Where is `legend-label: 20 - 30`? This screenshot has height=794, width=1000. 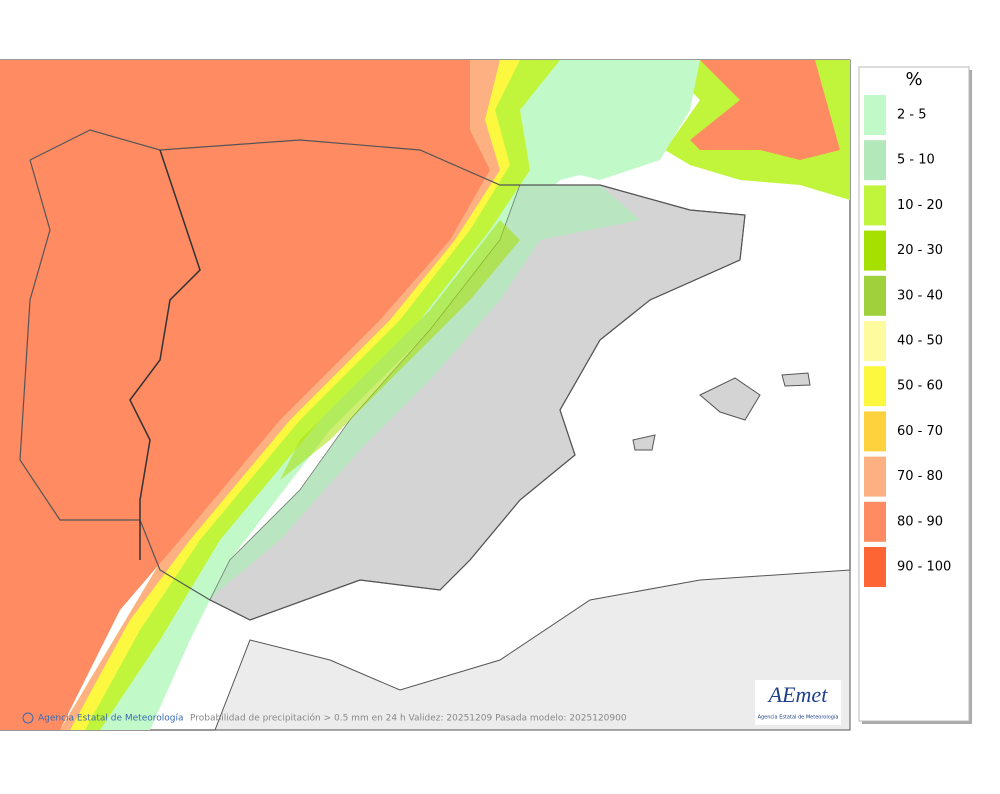 legend-label: 20 - 30 is located at coordinates (920, 250).